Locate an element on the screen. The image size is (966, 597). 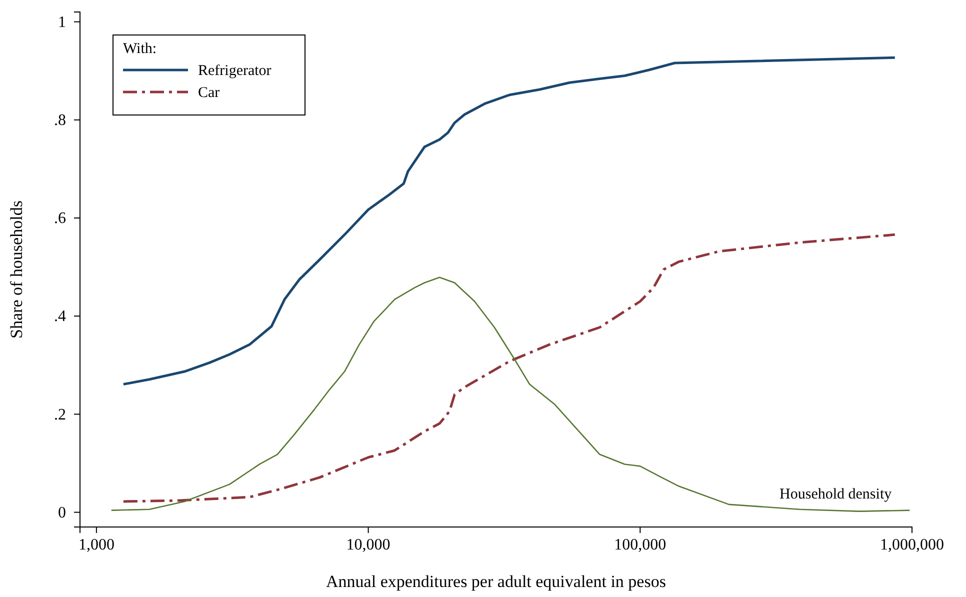
y-tick-label: .4 is located at coordinates (60, 317).